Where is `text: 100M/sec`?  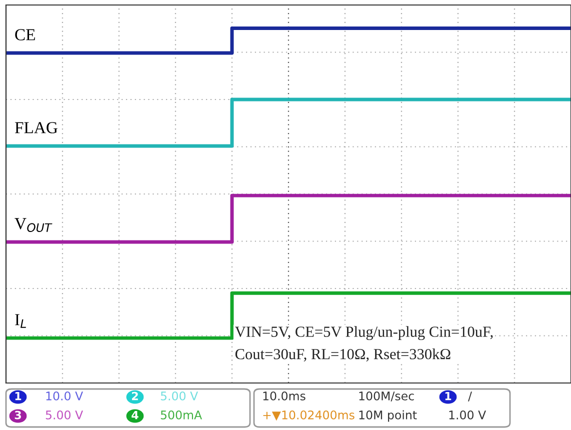 text: 100M/sec is located at coordinates (386, 396).